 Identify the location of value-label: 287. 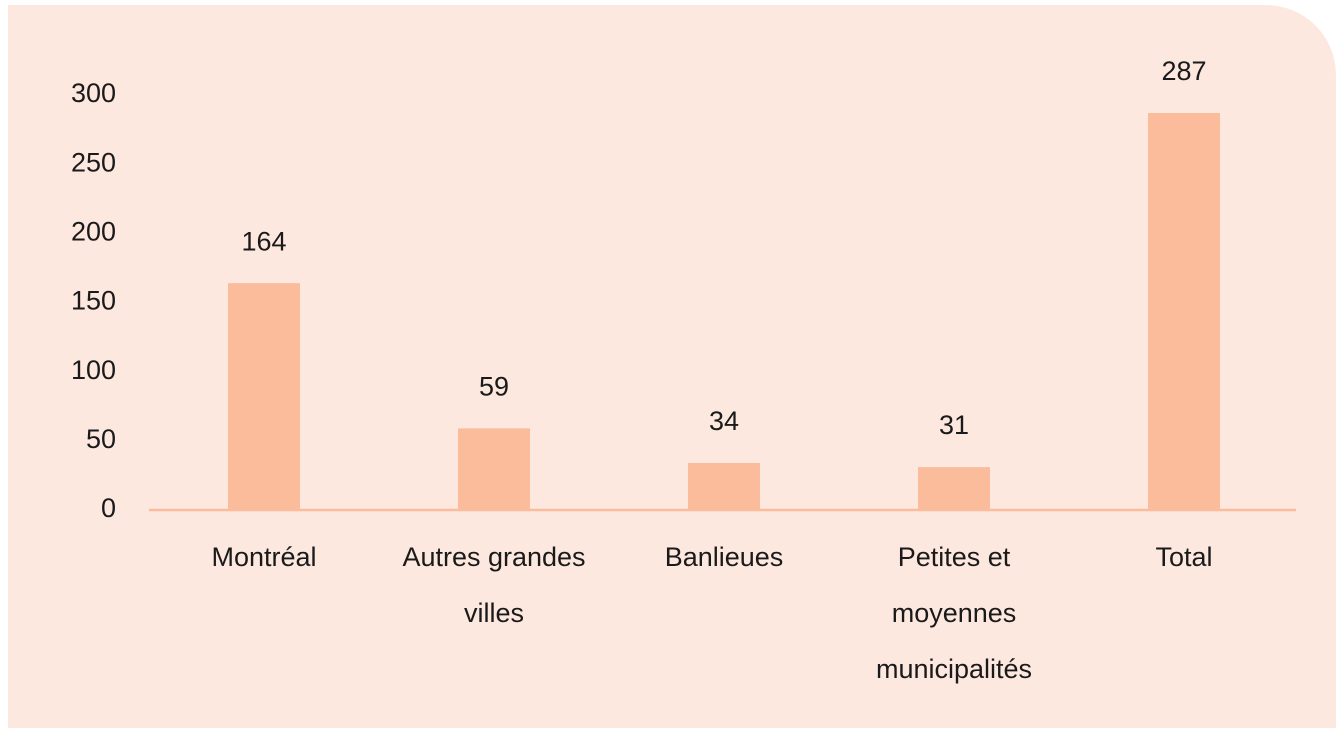
(1183, 71).